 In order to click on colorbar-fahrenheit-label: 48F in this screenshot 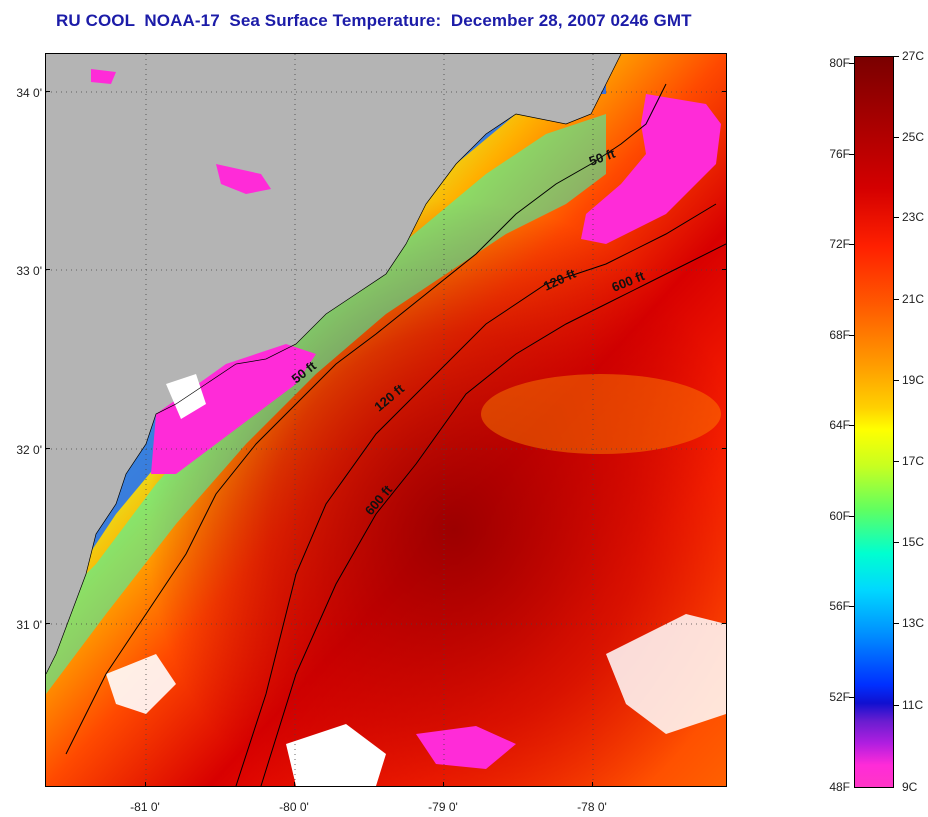, I will do `click(839, 787)`.